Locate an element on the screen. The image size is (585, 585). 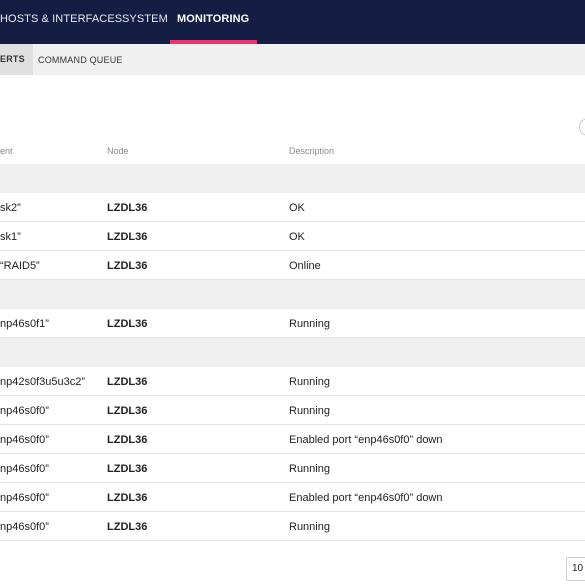
cell-event: sk1” is located at coordinates (10, 237).